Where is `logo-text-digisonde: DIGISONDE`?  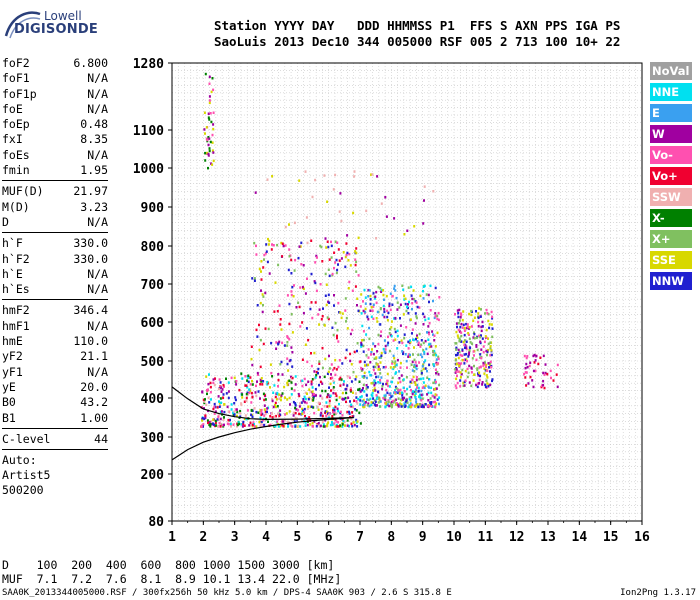 logo-text-digisonde: DIGISONDE is located at coordinates (56, 29).